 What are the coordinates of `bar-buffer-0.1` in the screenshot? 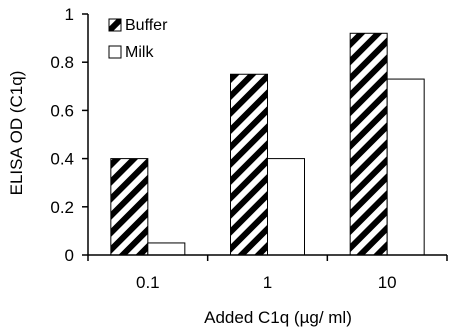 It's located at (129, 207).